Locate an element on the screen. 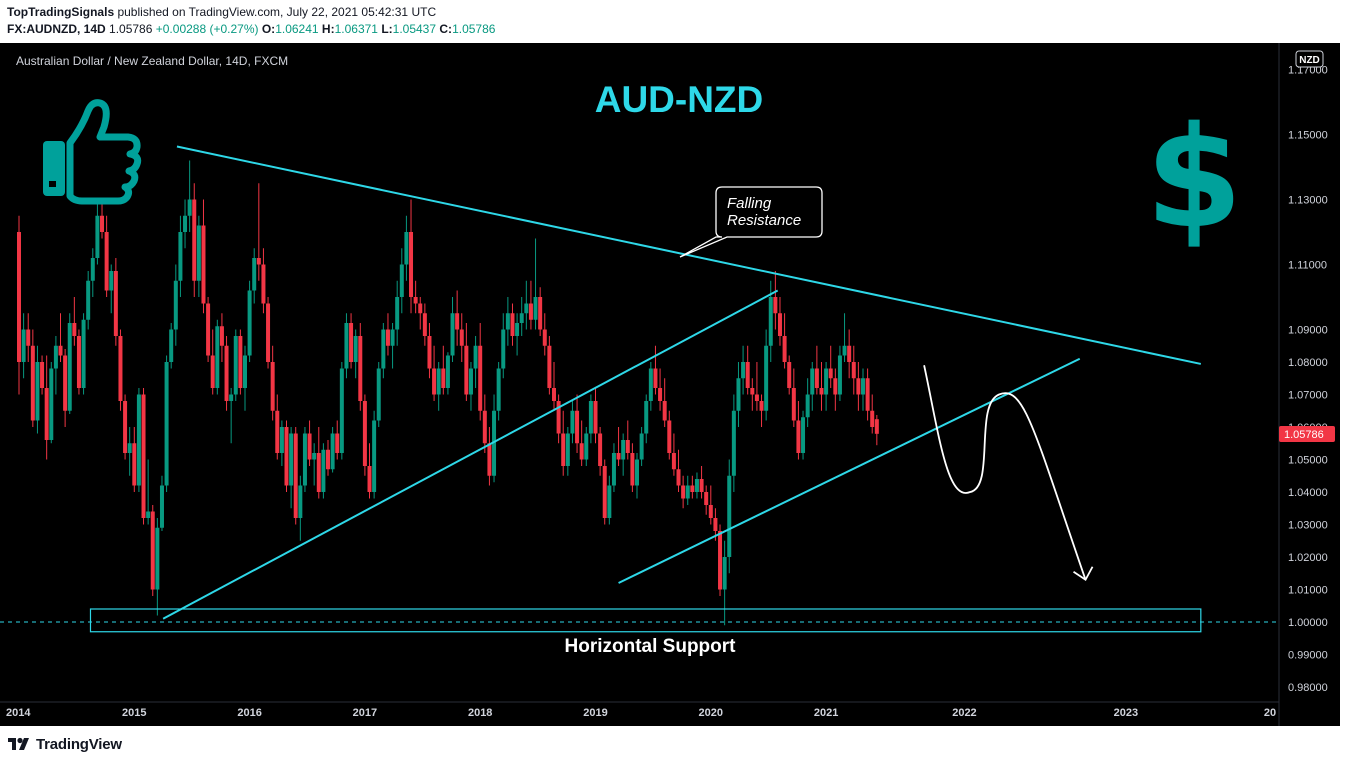  tradingview-brand: TradingView is located at coordinates (79, 744).